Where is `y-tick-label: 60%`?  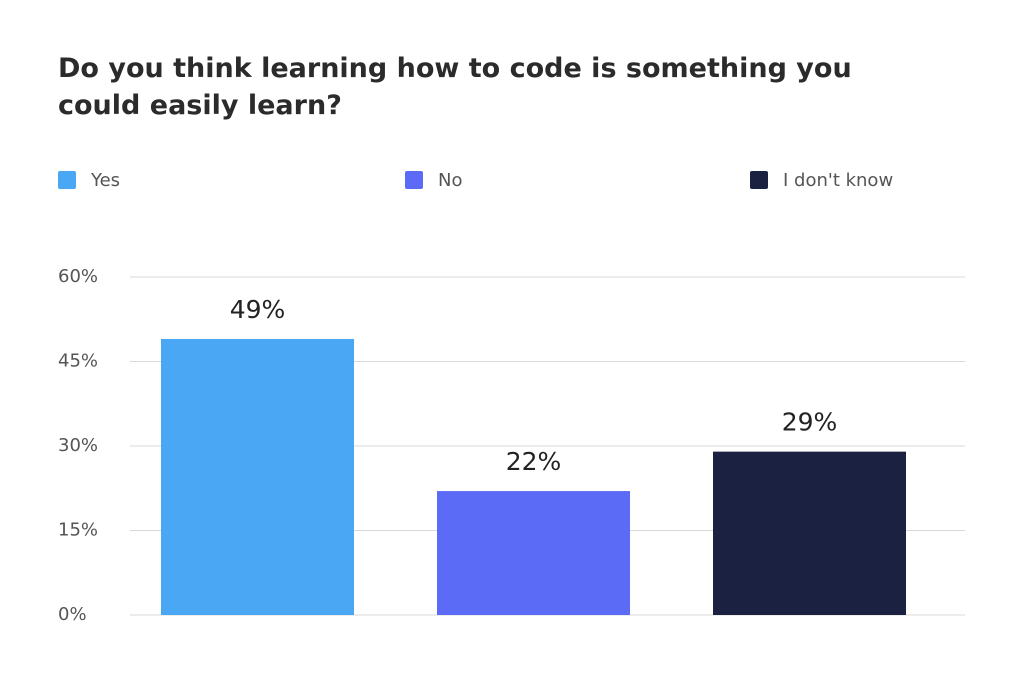 y-tick-label: 60% is located at coordinates (78, 276).